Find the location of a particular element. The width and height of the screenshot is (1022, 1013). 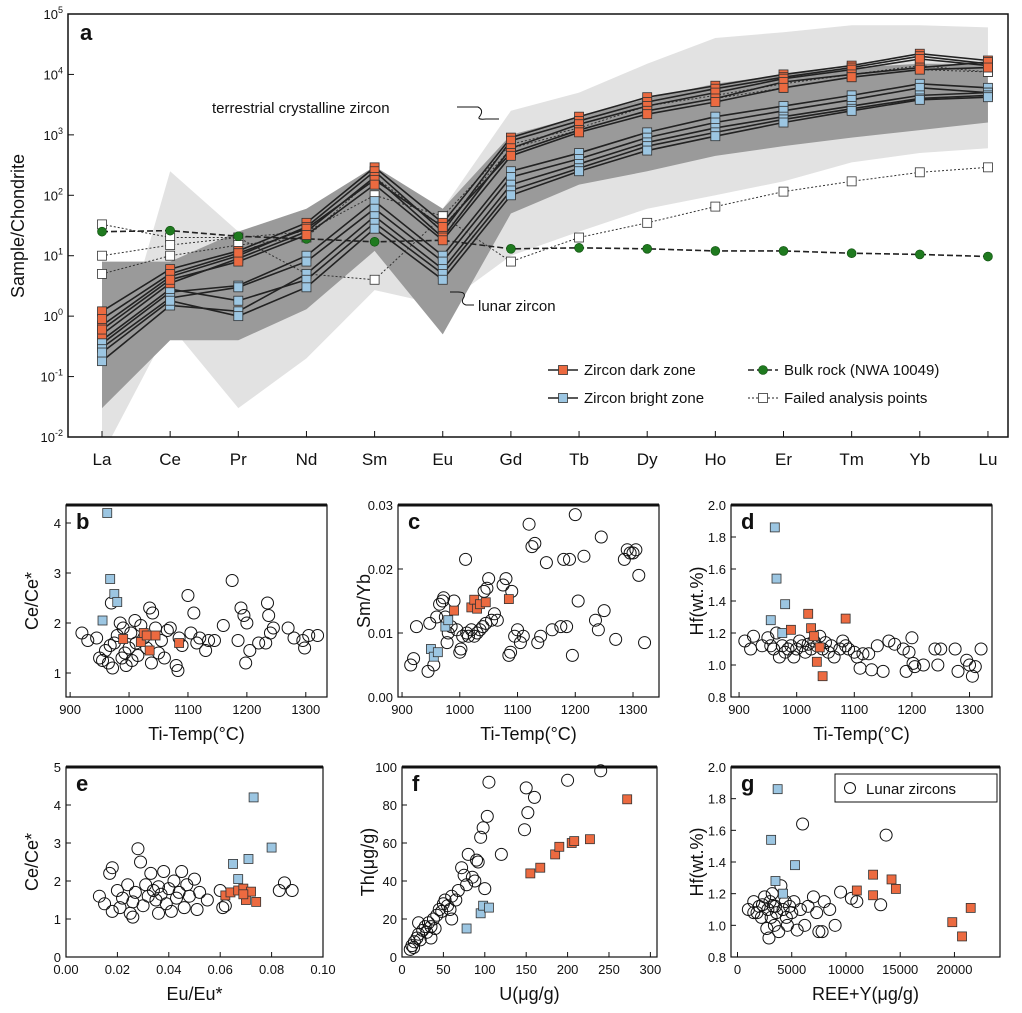

tick-exponent: 1 is located at coordinates (60, 252).